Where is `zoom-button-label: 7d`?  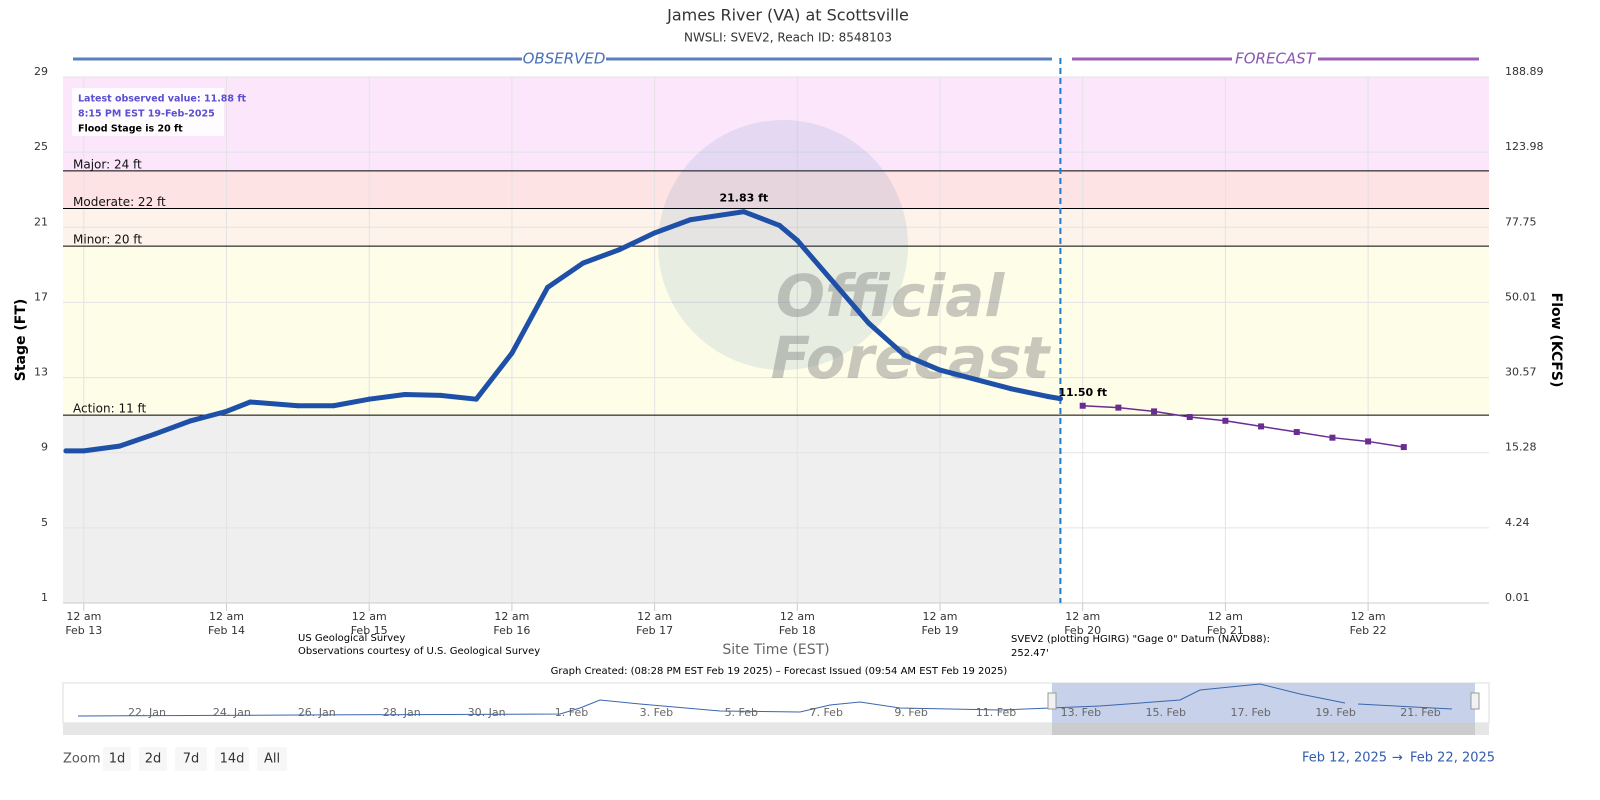 zoom-button-label: 7d is located at coordinates (191, 759).